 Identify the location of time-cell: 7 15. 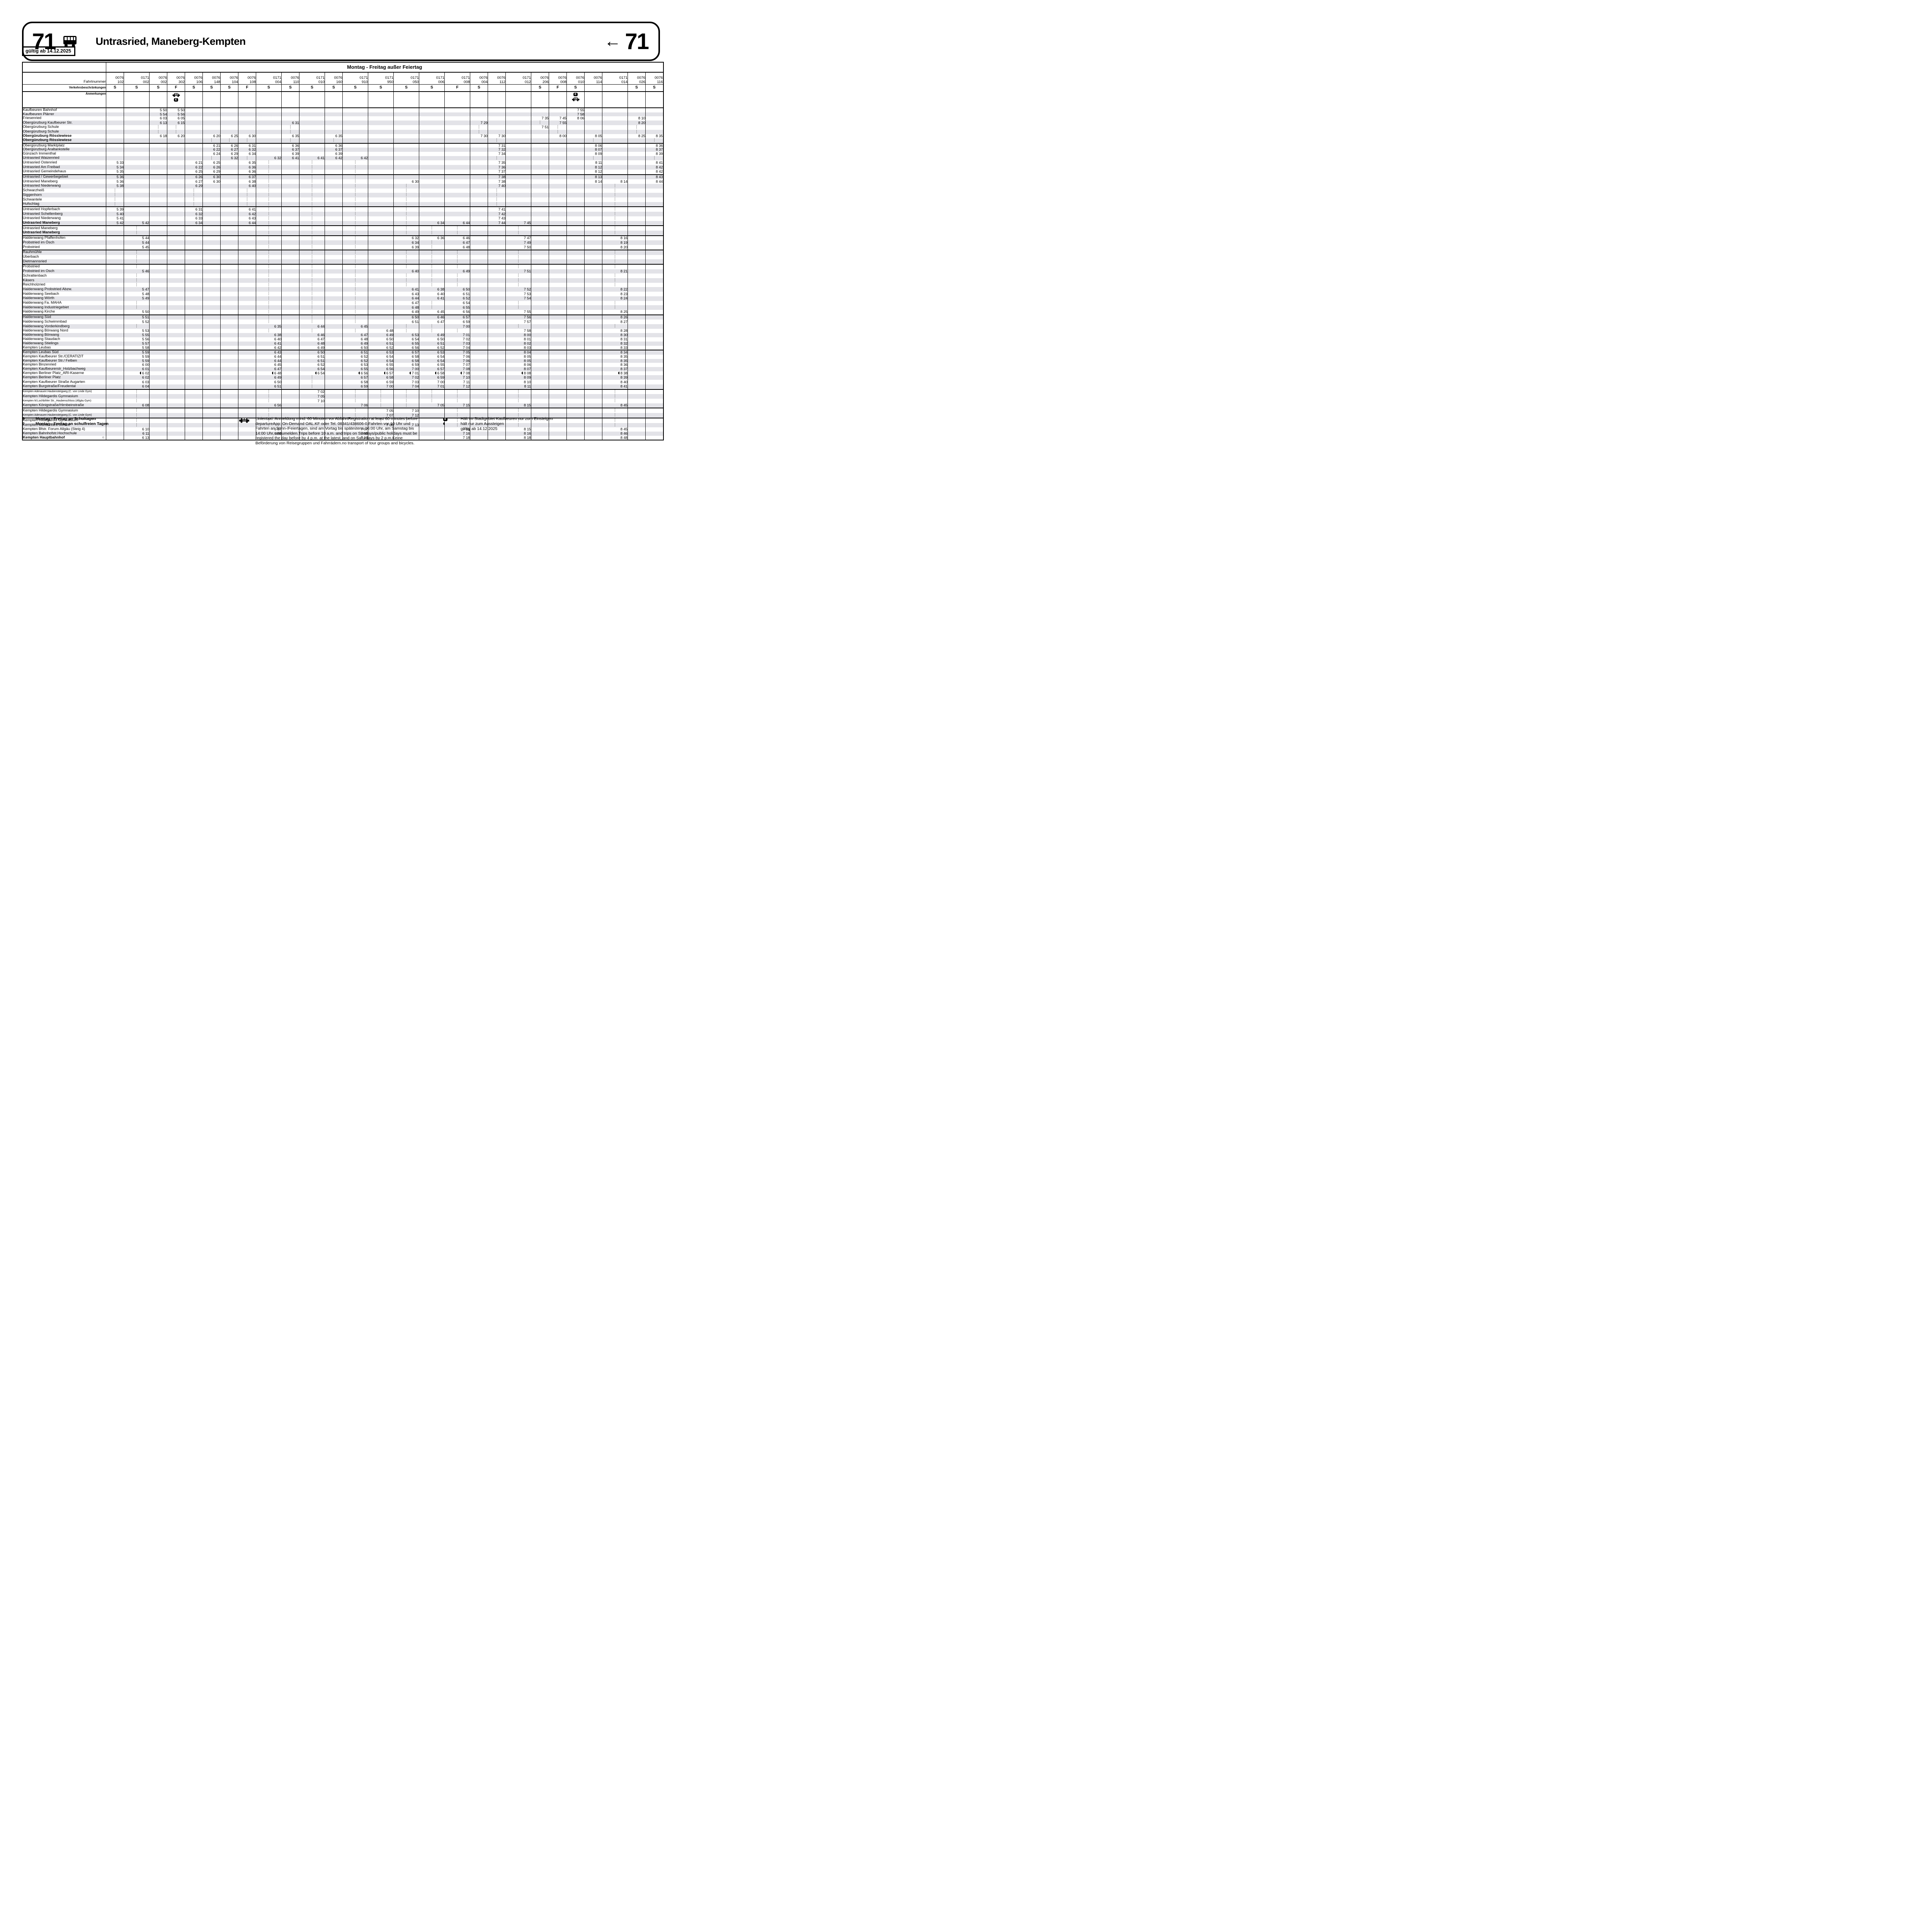
(457, 406).